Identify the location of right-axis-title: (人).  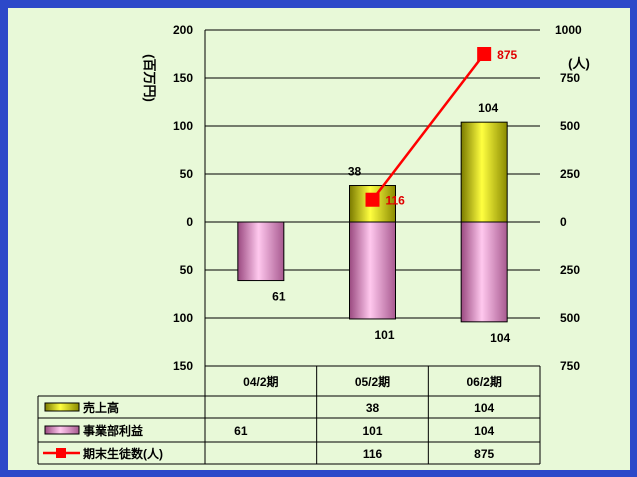
(579, 63).